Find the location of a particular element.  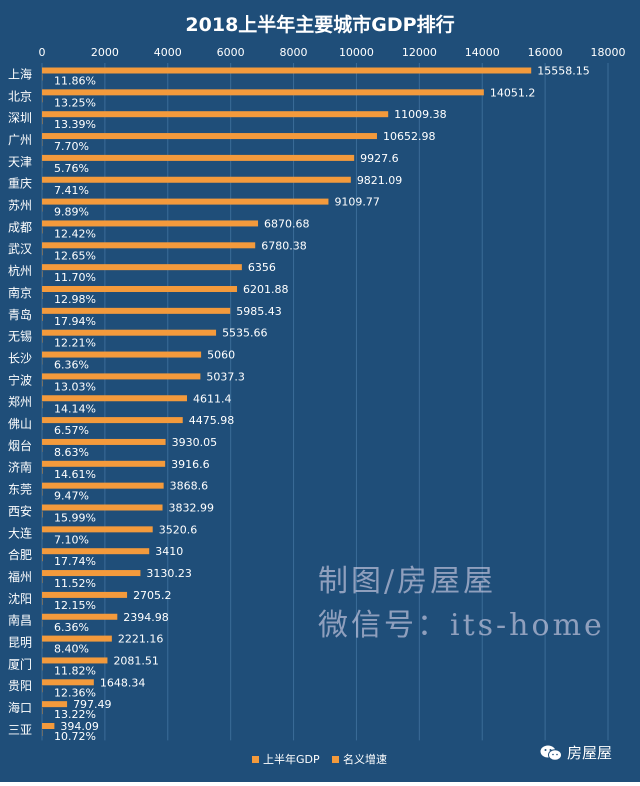

category-label: 北京 is located at coordinates (20, 96).